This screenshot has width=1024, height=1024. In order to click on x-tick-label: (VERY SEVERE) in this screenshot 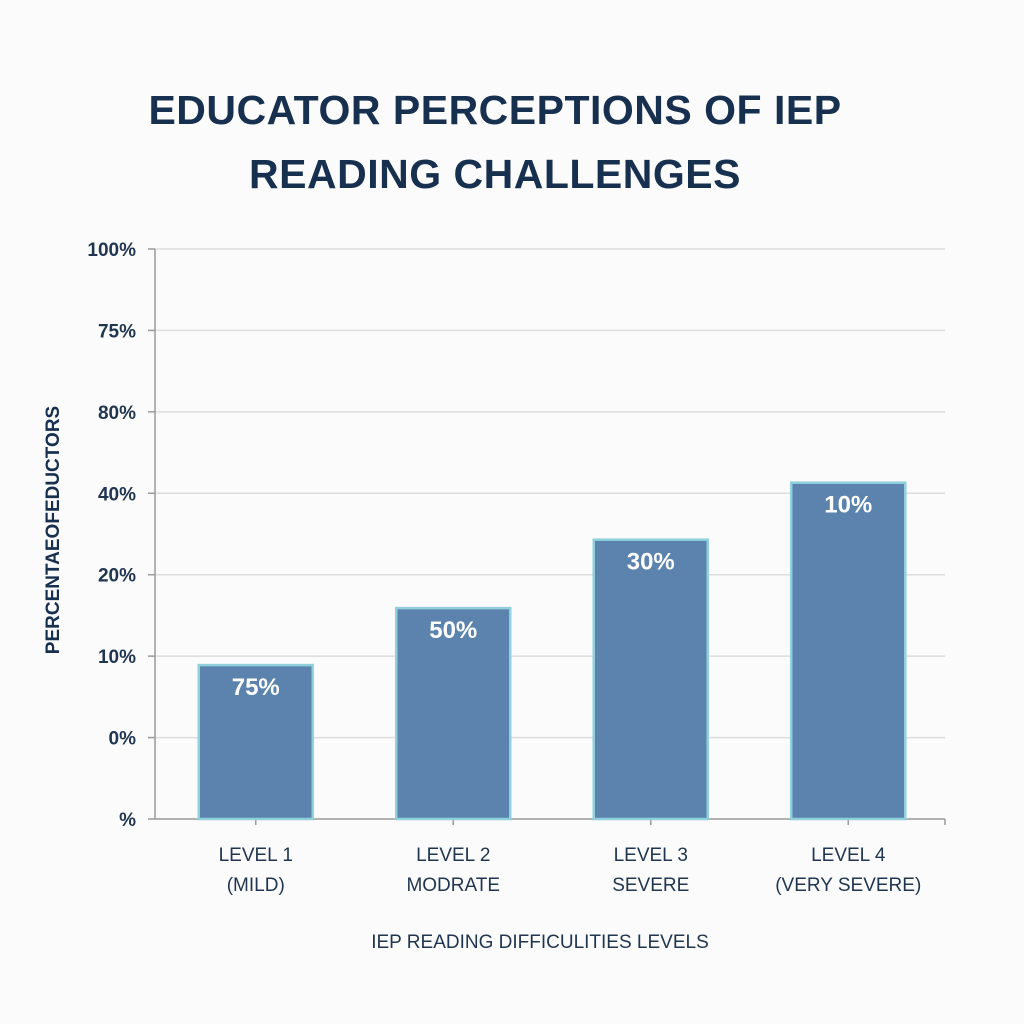, I will do `click(848, 885)`.